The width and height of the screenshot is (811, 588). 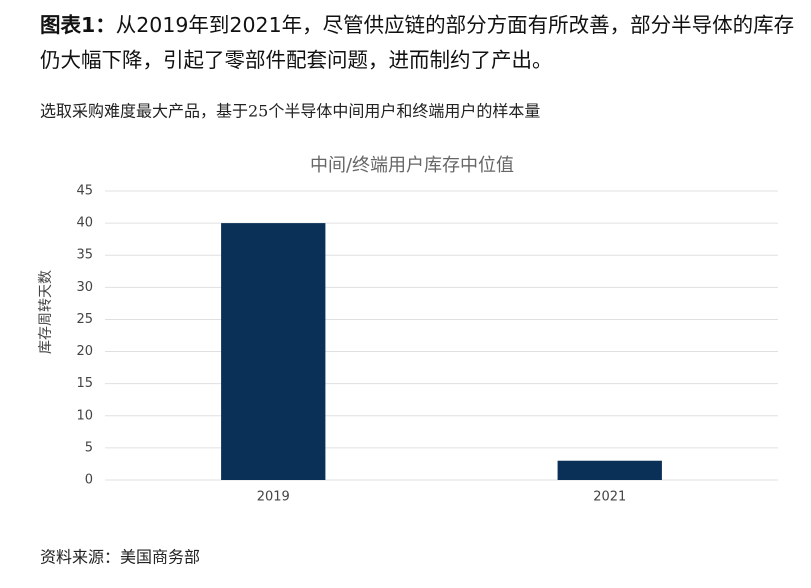 What do you see at coordinates (84, 191) in the screenshot?
I see `y-tick-label: 45` at bounding box center [84, 191].